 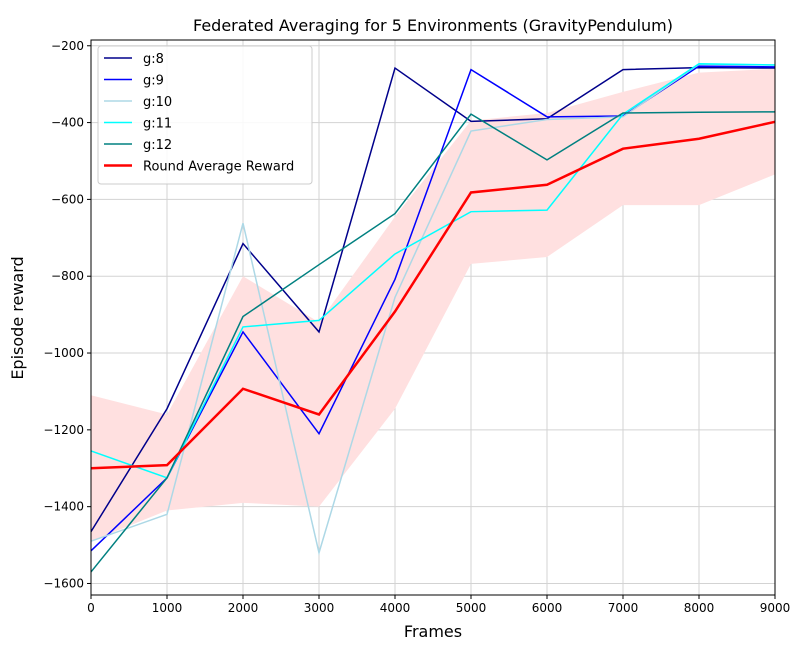 I want to click on x-tick-label: 4000, so click(x=395, y=608).